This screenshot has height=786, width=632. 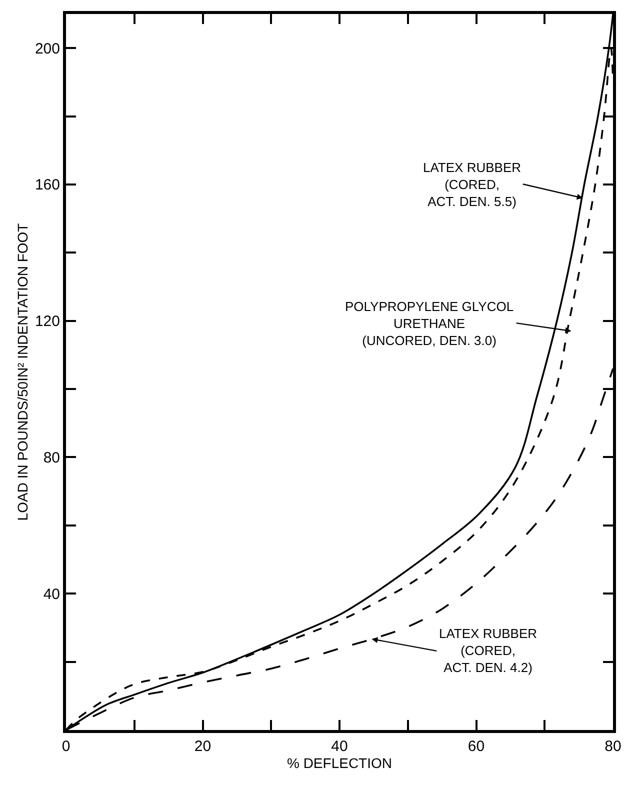 I want to click on y-tick-label: 160, so click(x=47, y=185).